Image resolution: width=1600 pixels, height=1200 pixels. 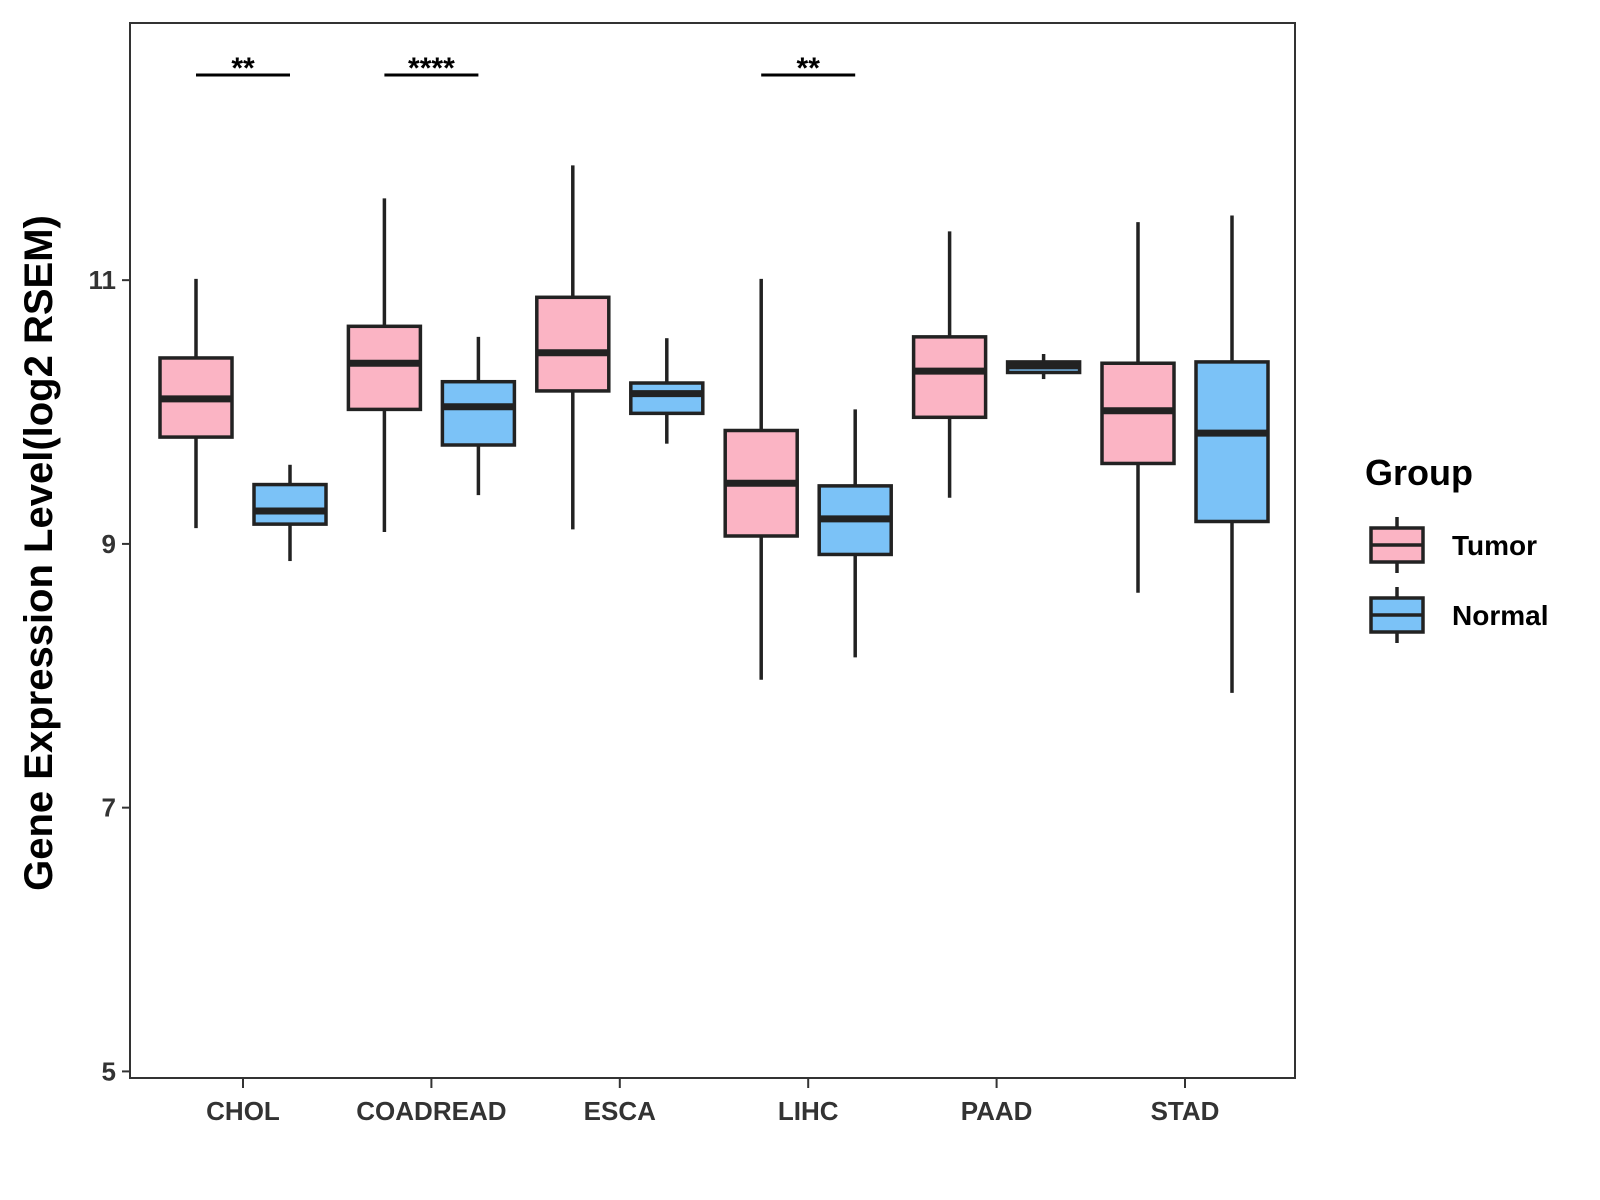 I want to click on x-tick-label: STAD, so click(x=1185, y=1111).